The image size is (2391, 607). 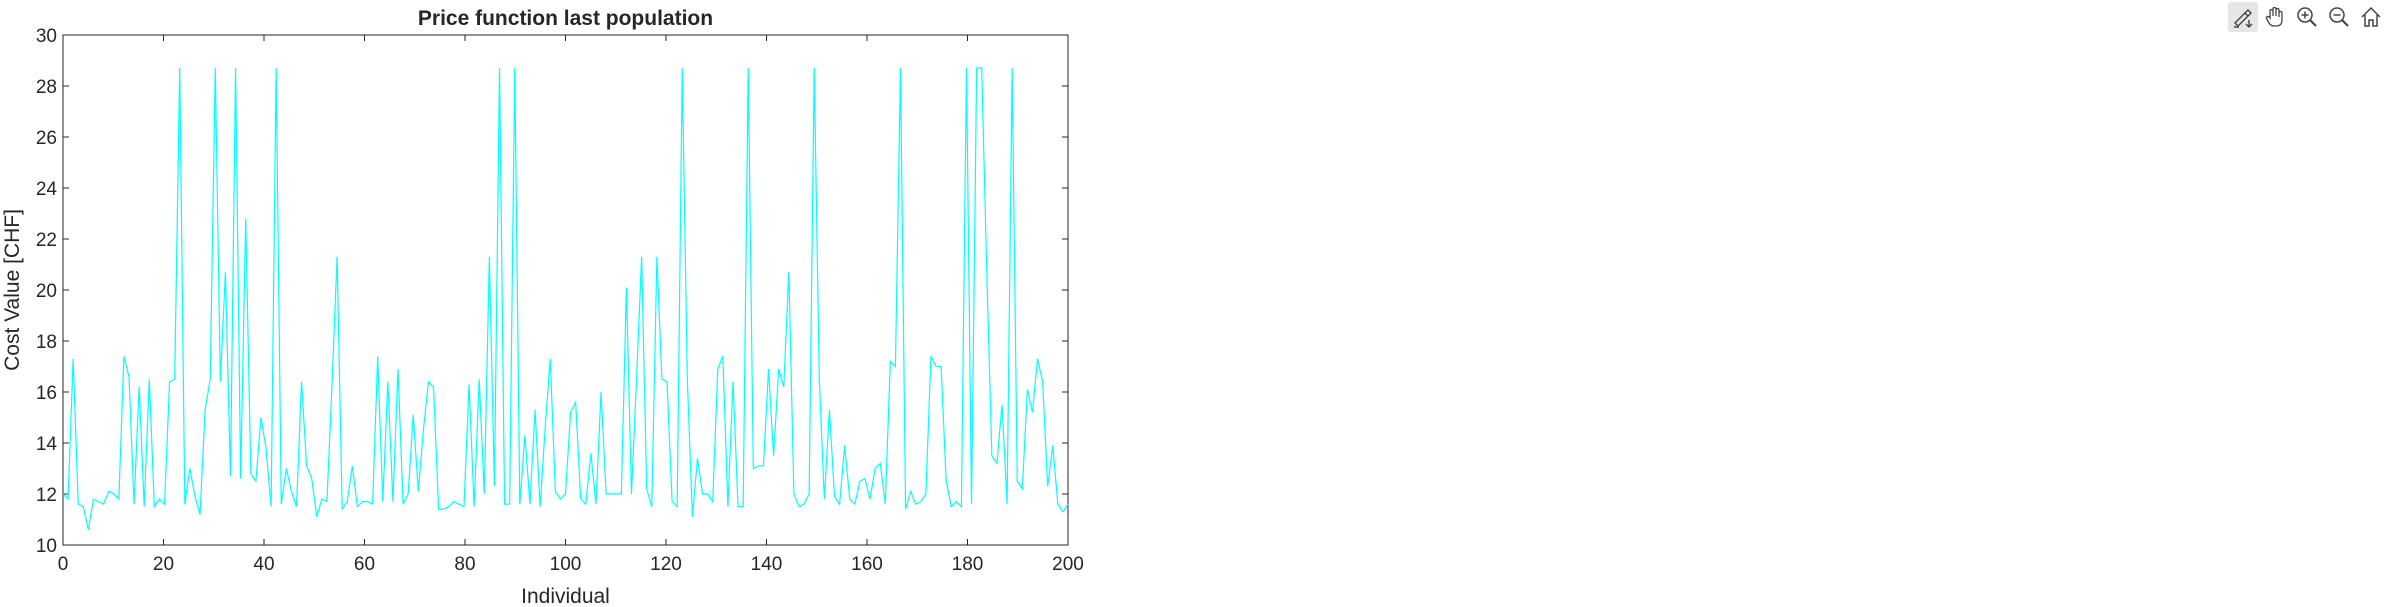 I want to click on y-tick-label: 16, so click(x=46, y=393).